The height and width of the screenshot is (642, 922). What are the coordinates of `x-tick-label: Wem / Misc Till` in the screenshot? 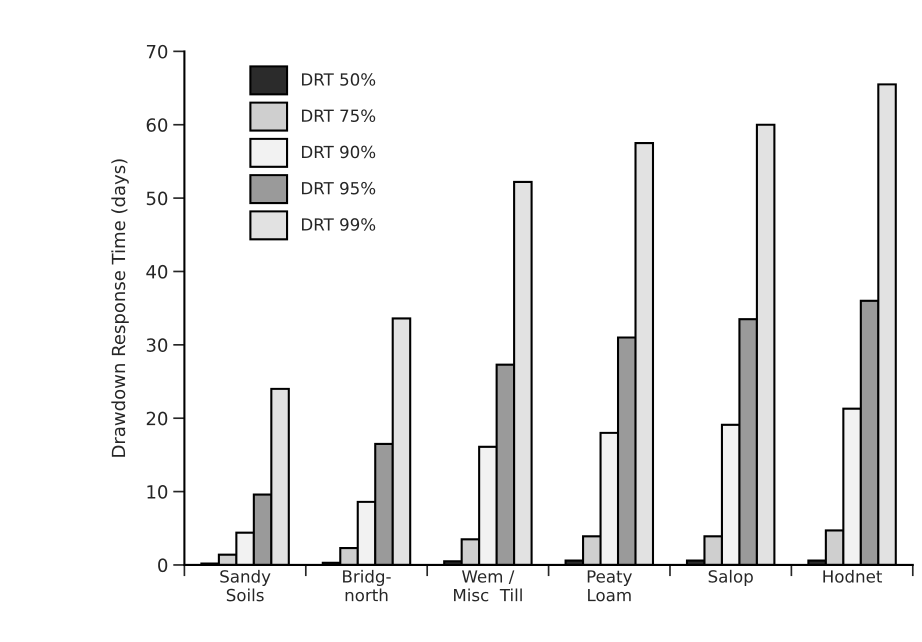 It's located at (488, 586).